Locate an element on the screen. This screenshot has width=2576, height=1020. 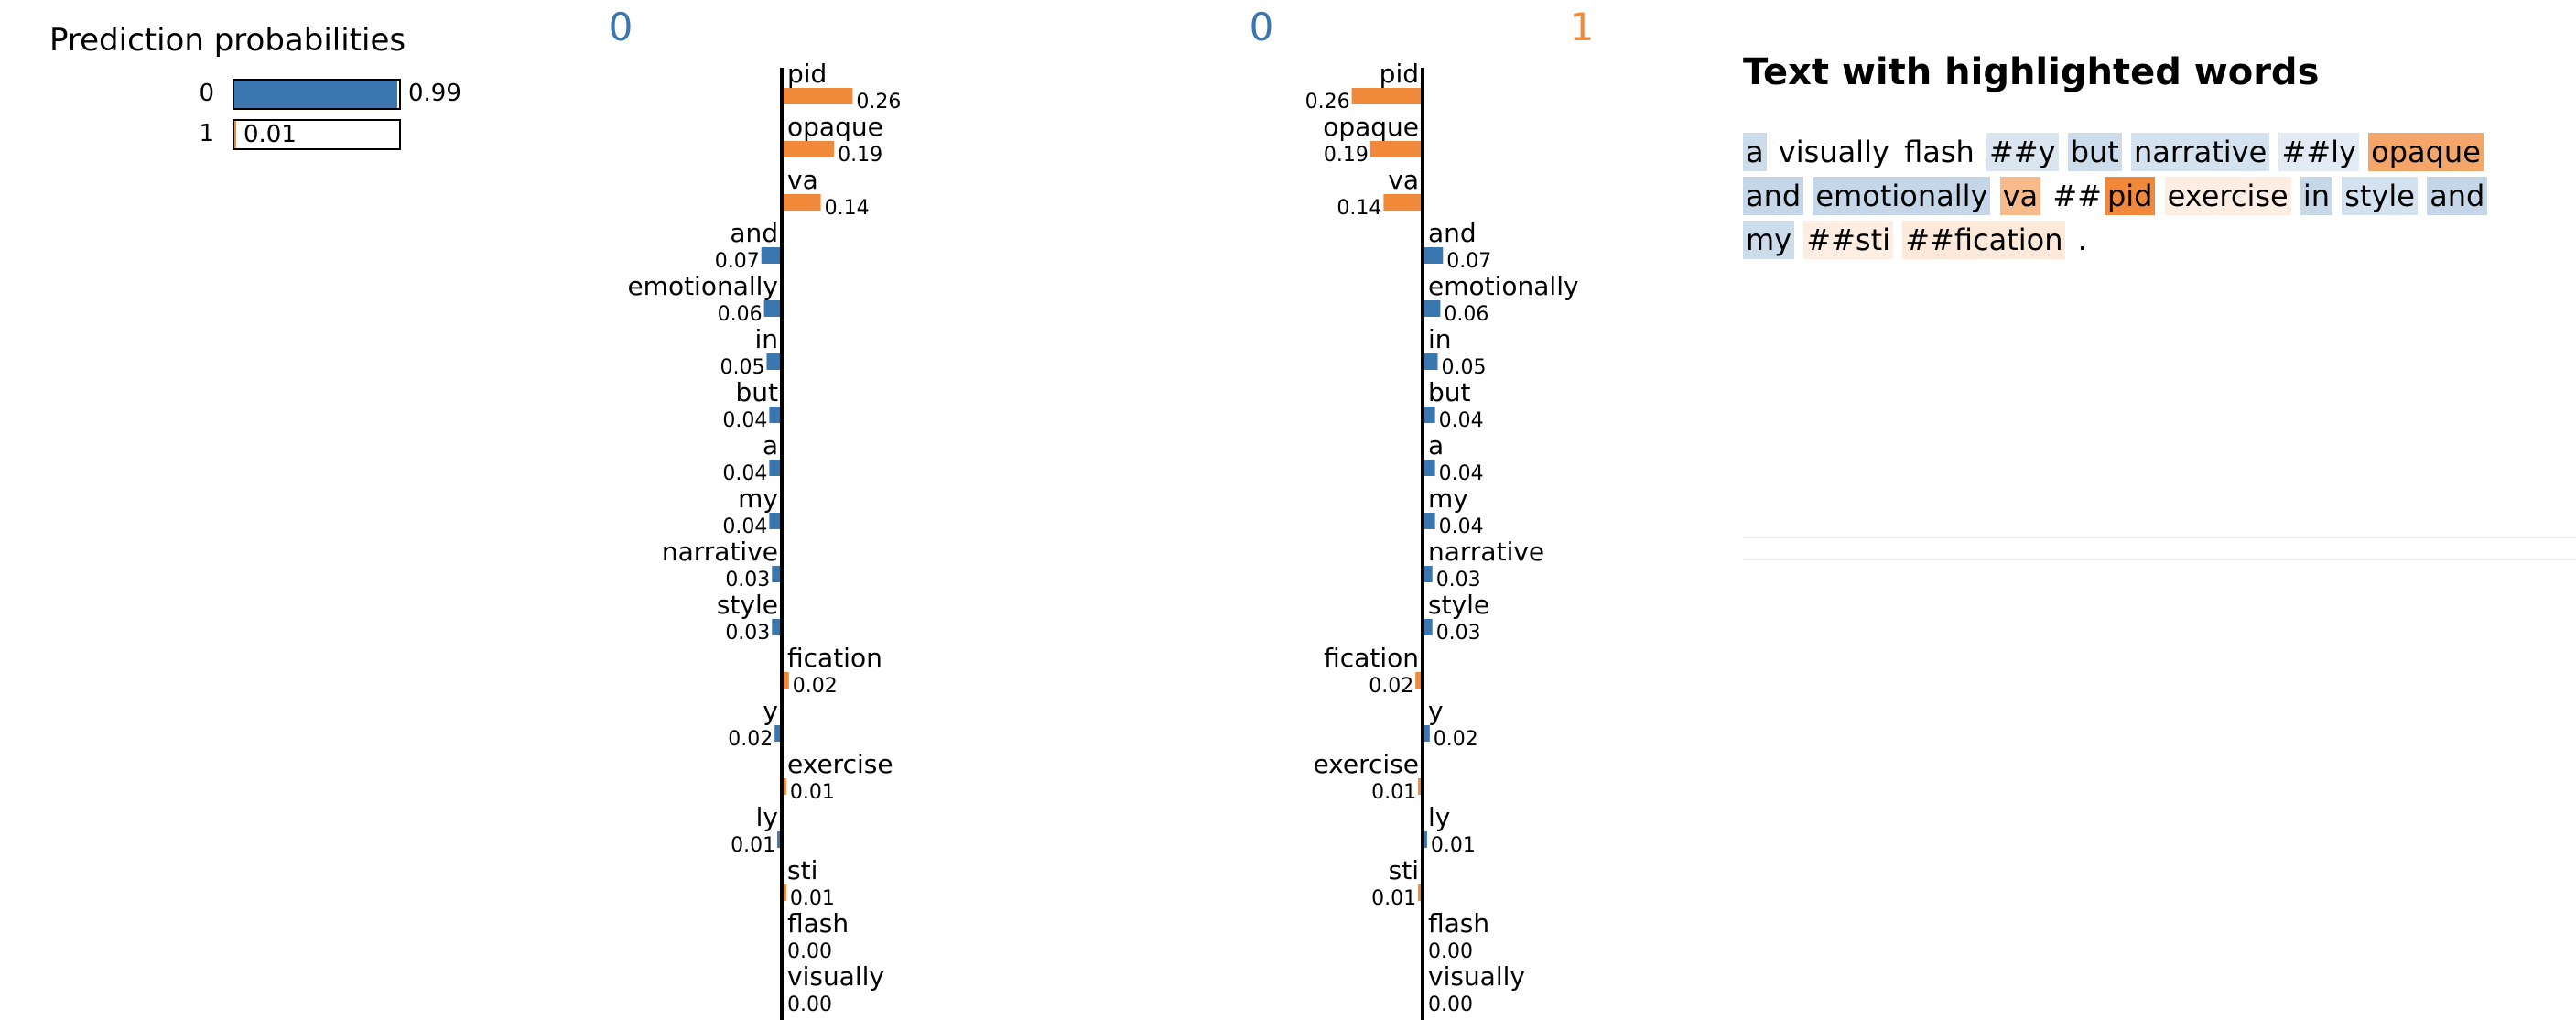
word-label: opaque is located at coordinates (835, 127).